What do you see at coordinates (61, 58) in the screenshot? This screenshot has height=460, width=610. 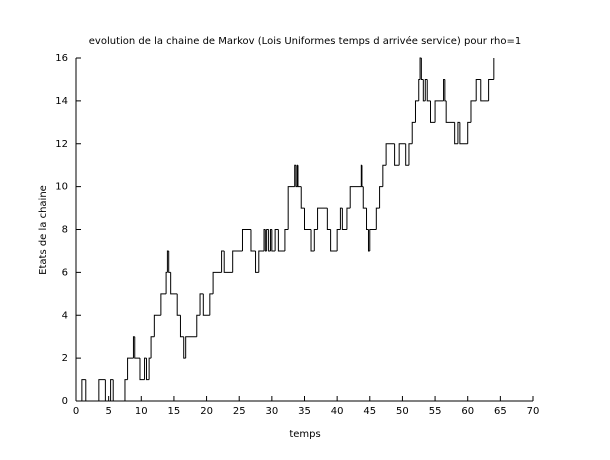 I see `y-tick-label: 16` at bounding box center [61, 58].